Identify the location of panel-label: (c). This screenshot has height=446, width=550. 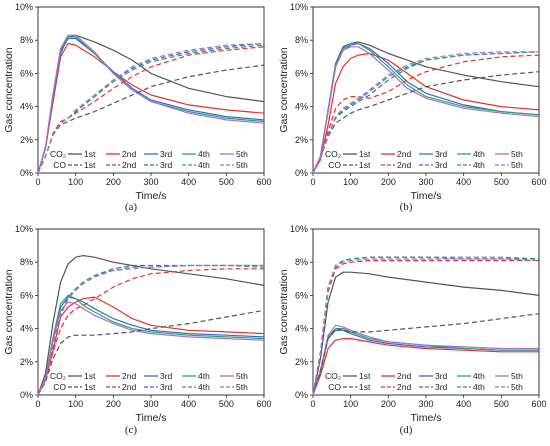
(131, 430).